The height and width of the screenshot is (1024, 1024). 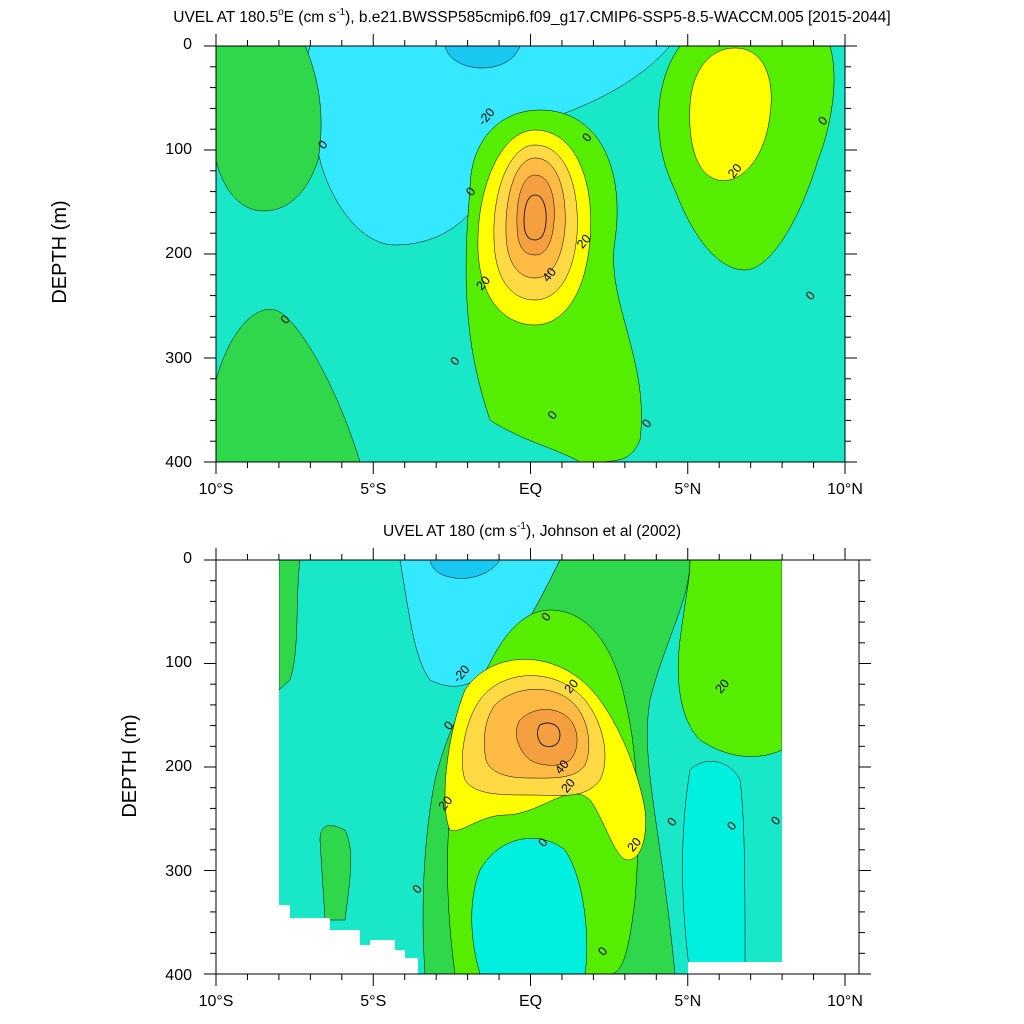 I want to click on sw-lobe, so click(x=335, y=873).